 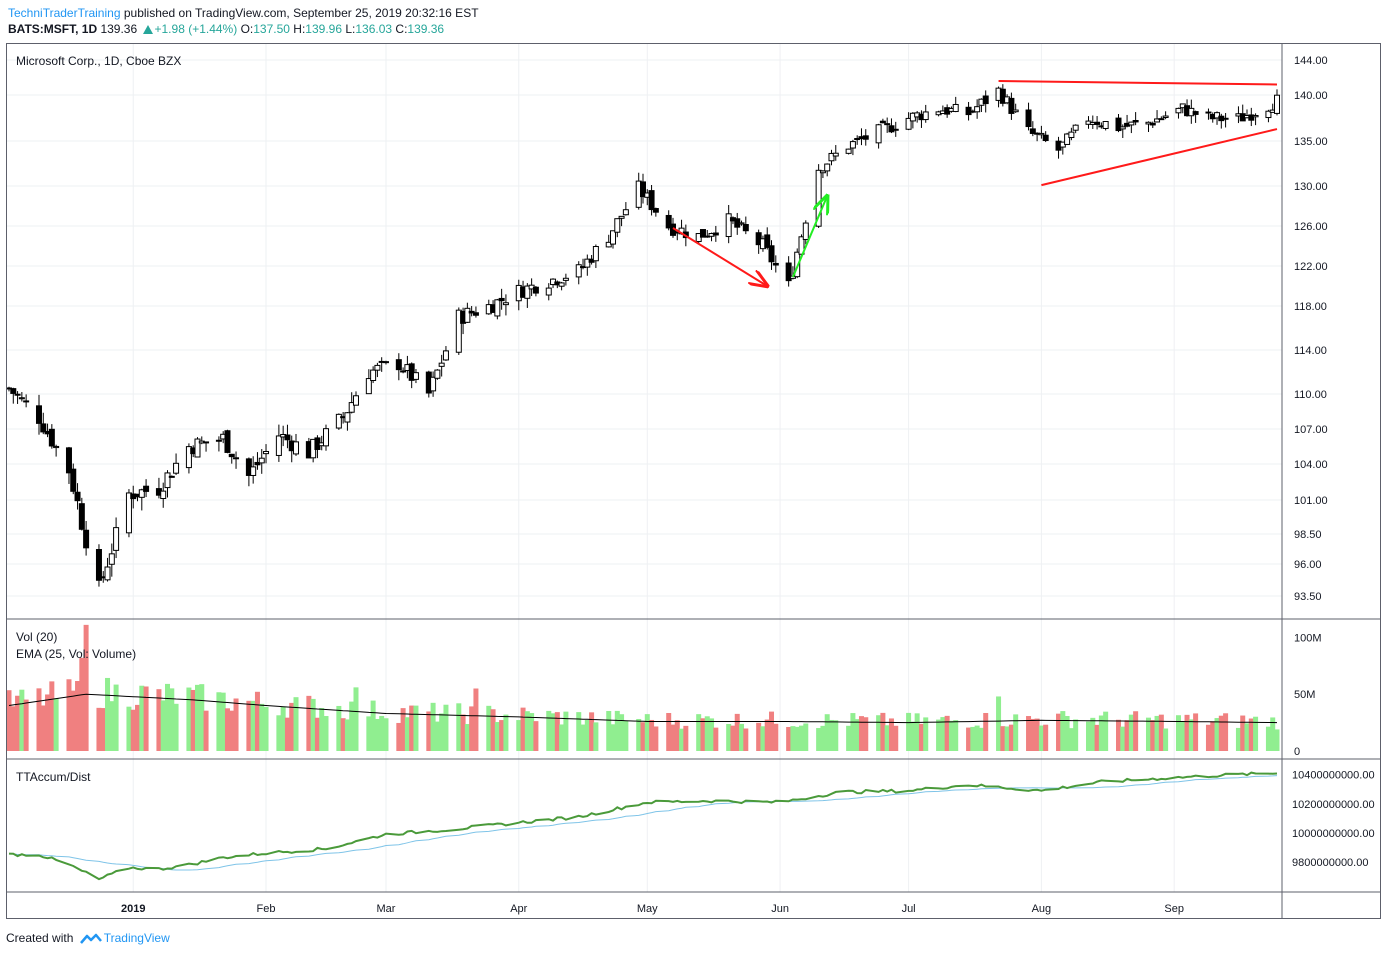 What do you see at coordinates (1330, 863) in the screenshot?
I see `accum-tick-label: 9800000000.00` at bounding box center [1330, 863].